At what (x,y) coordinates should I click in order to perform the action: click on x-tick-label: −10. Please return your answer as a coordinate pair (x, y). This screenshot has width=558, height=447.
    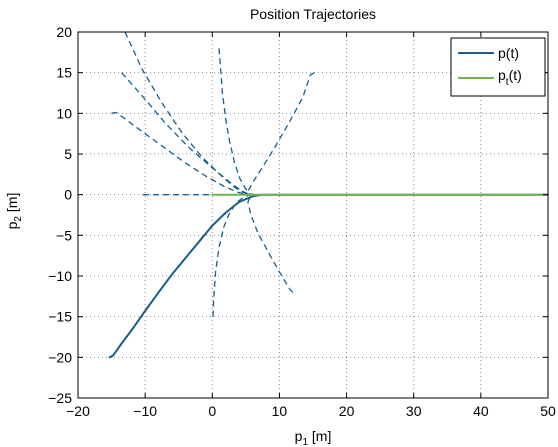
    Looking at the image, I should click on (145, 411).